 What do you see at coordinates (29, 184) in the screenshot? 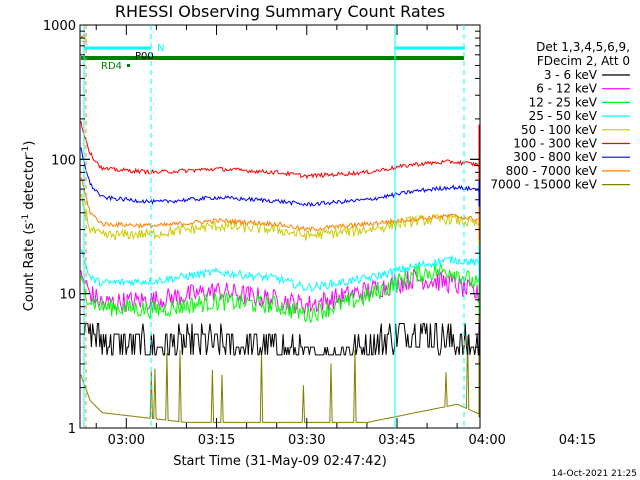
I see `y-axis-label-part2: detector` at bounding box center [29, 184].